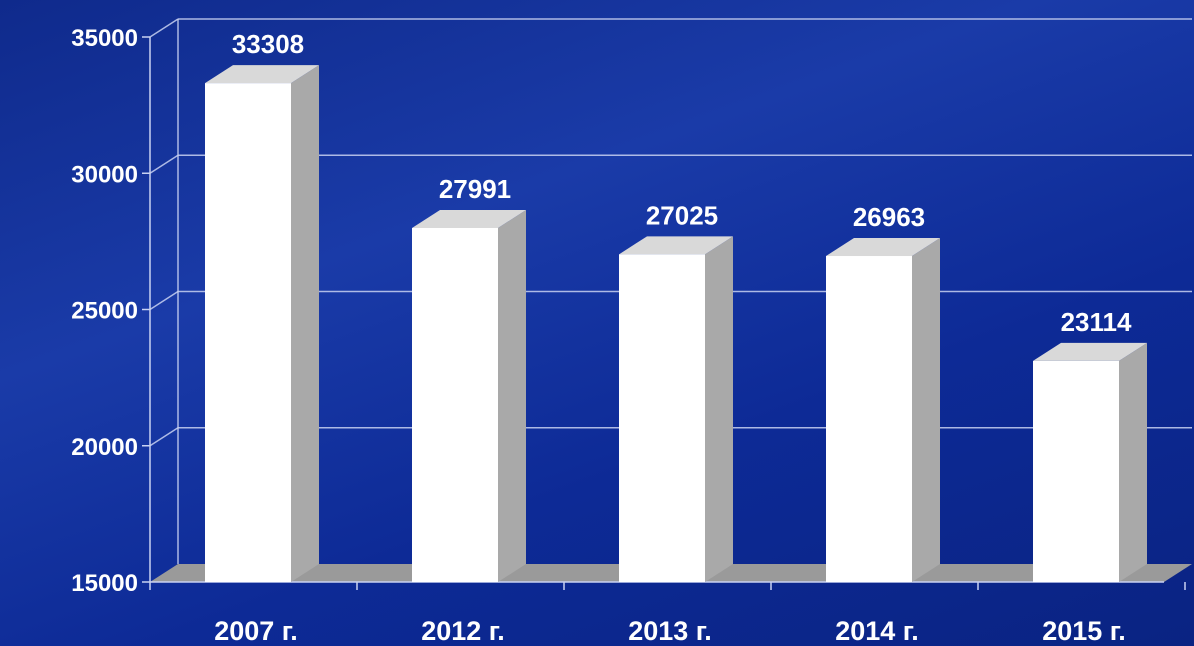 The image size is (1194, 646). What do you see at coordinates (670, 631) in the screenshot?
I see `x-tick-label: 2013 г.` at bounding box center [670, 631].